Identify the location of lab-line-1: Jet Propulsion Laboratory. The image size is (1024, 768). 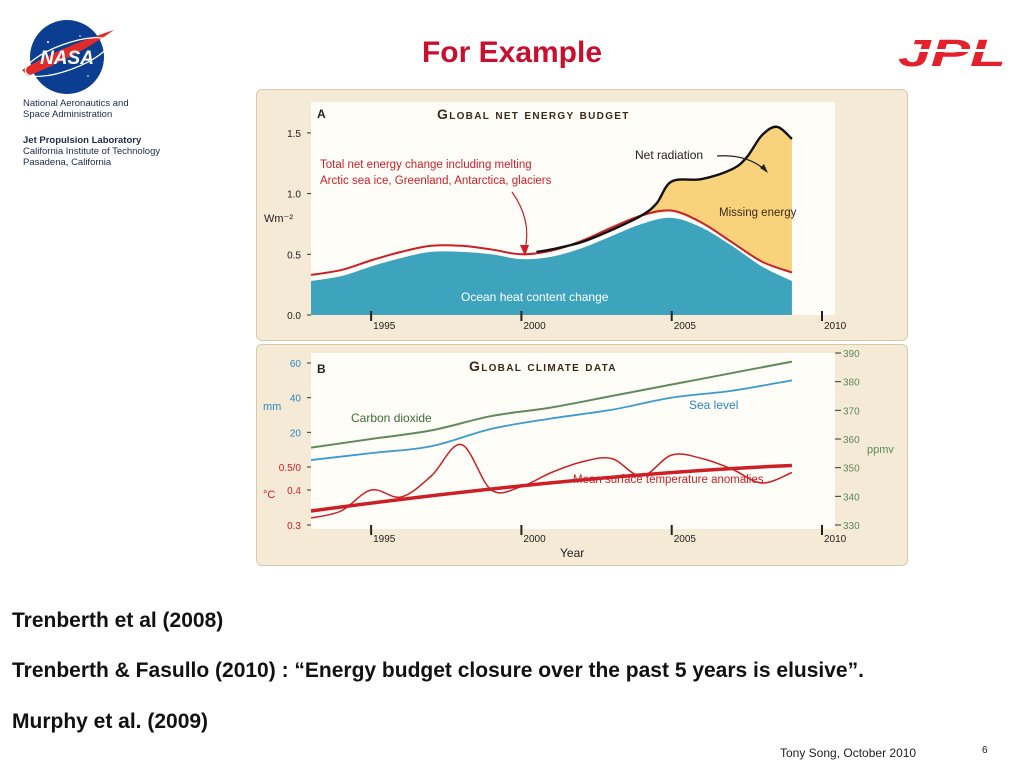
(82, 140).